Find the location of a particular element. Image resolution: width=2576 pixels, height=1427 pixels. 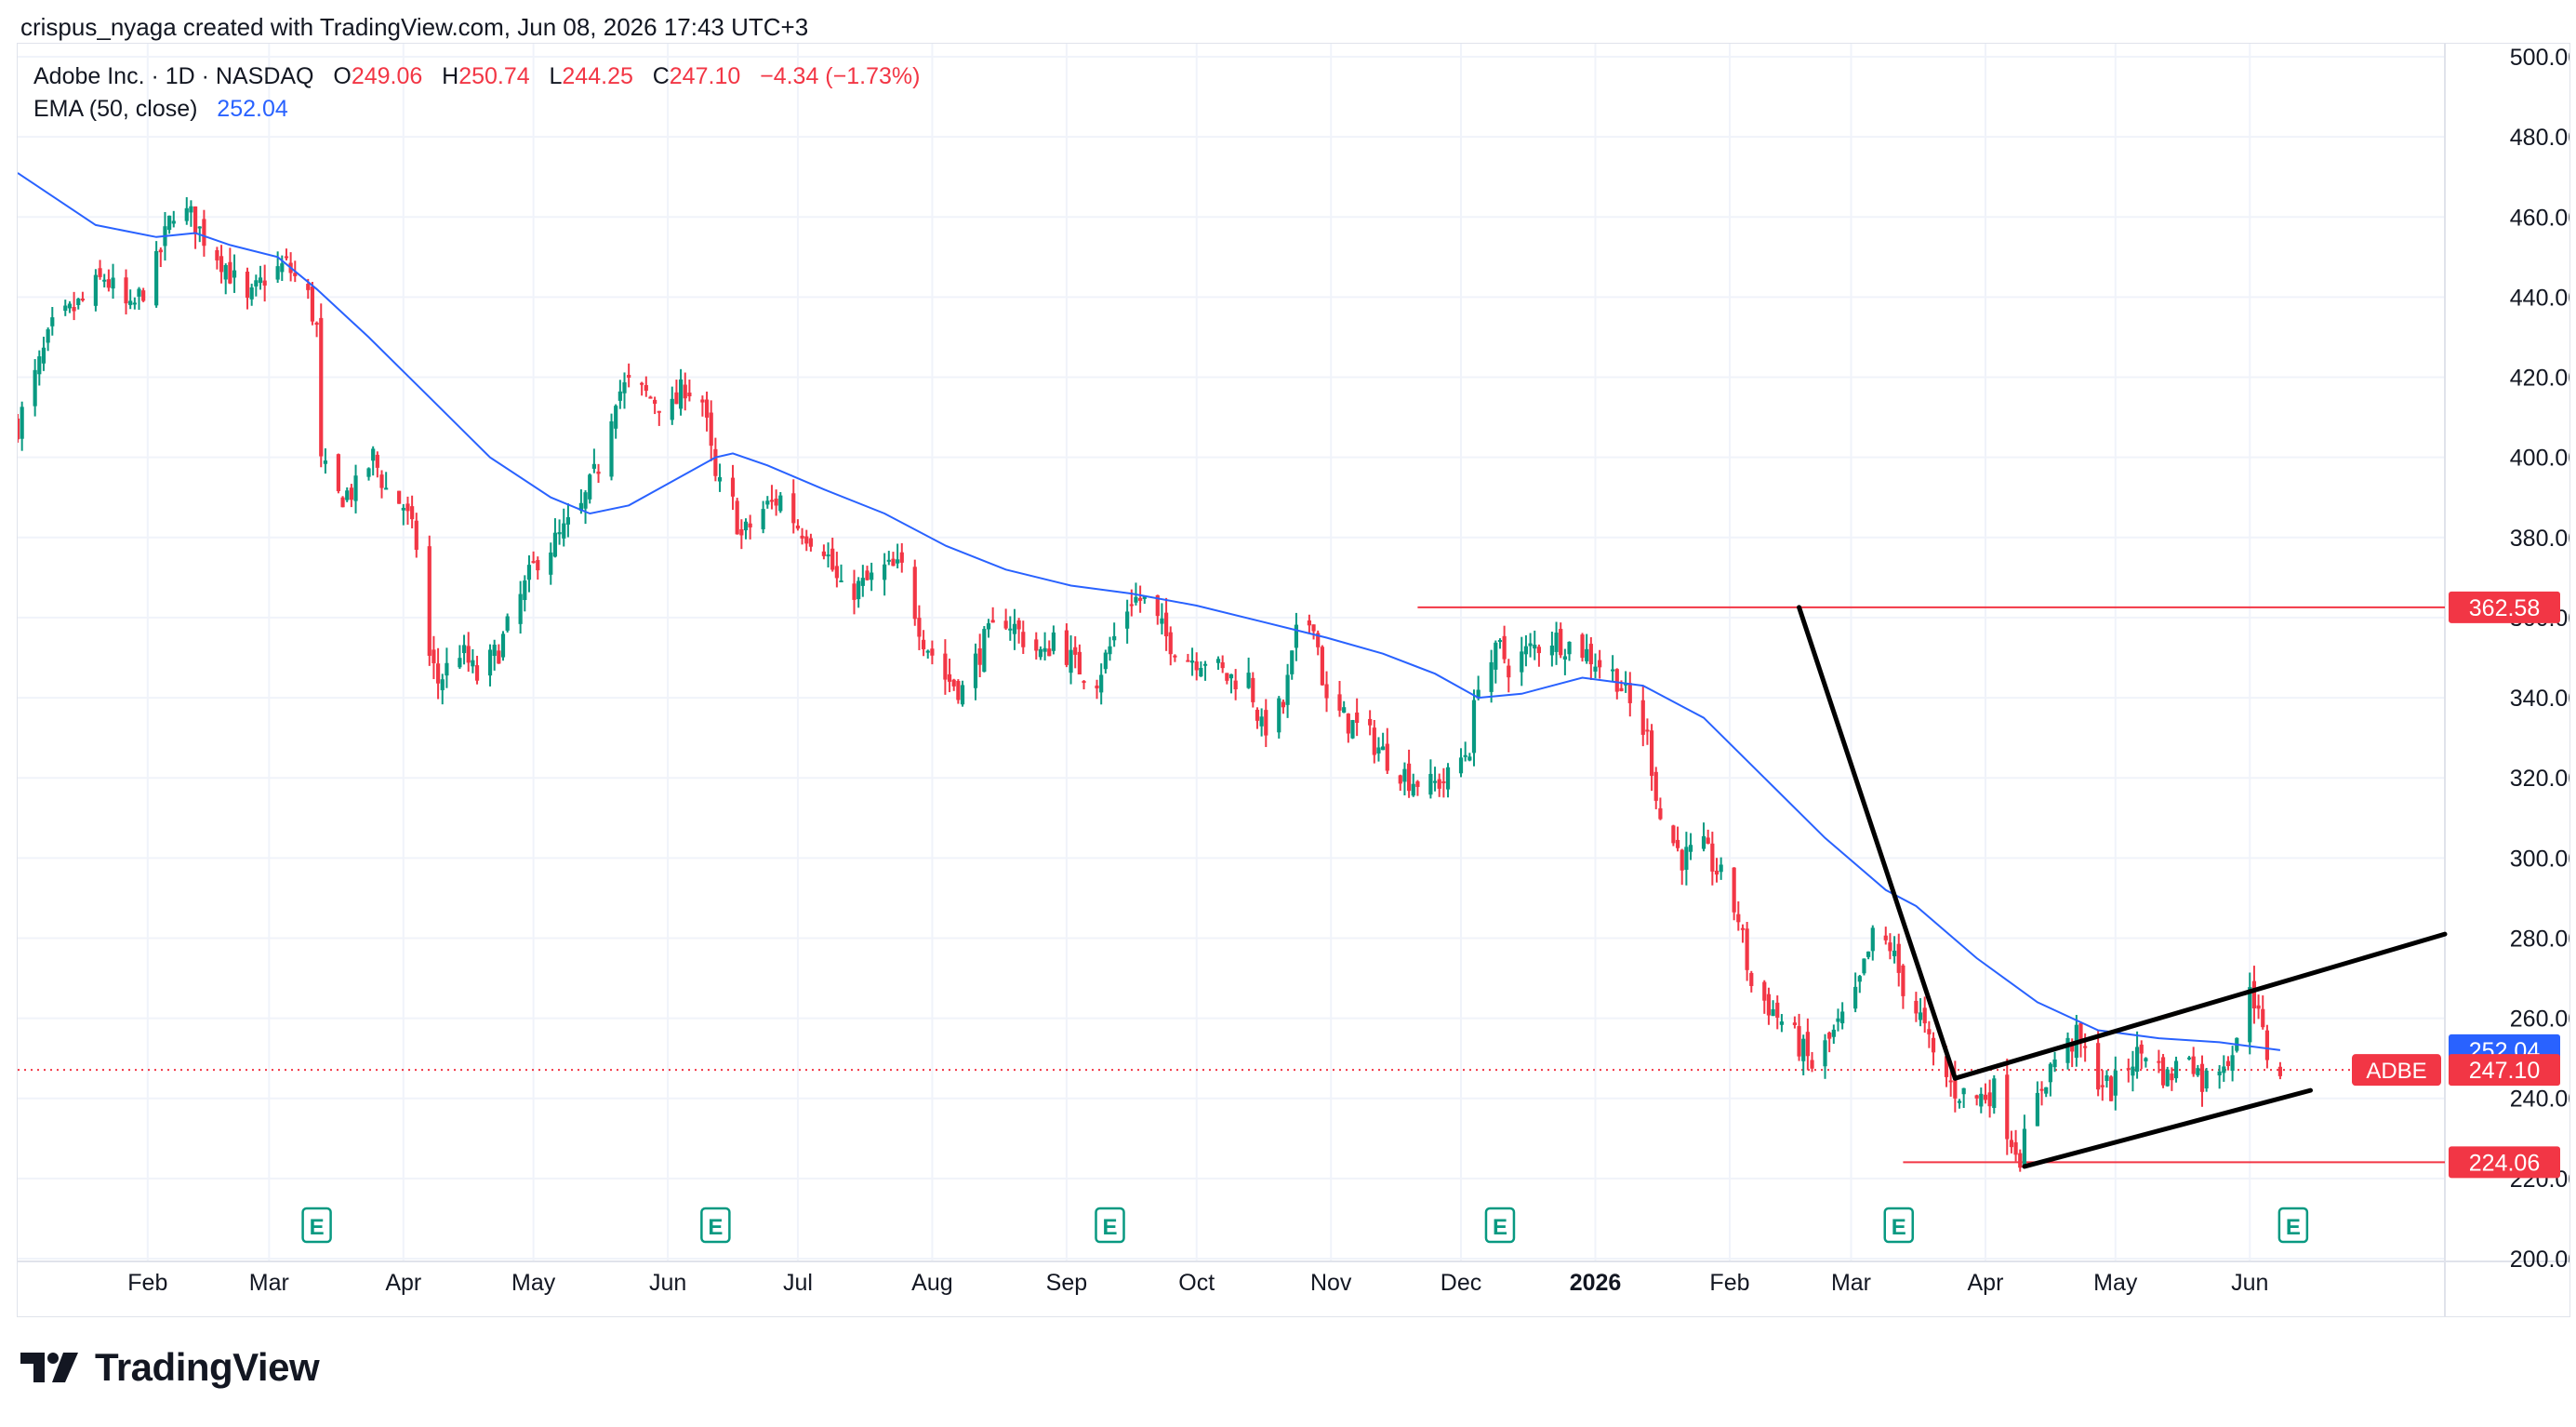

time-tick-label: Jul is located at coordinates (798, 1283).